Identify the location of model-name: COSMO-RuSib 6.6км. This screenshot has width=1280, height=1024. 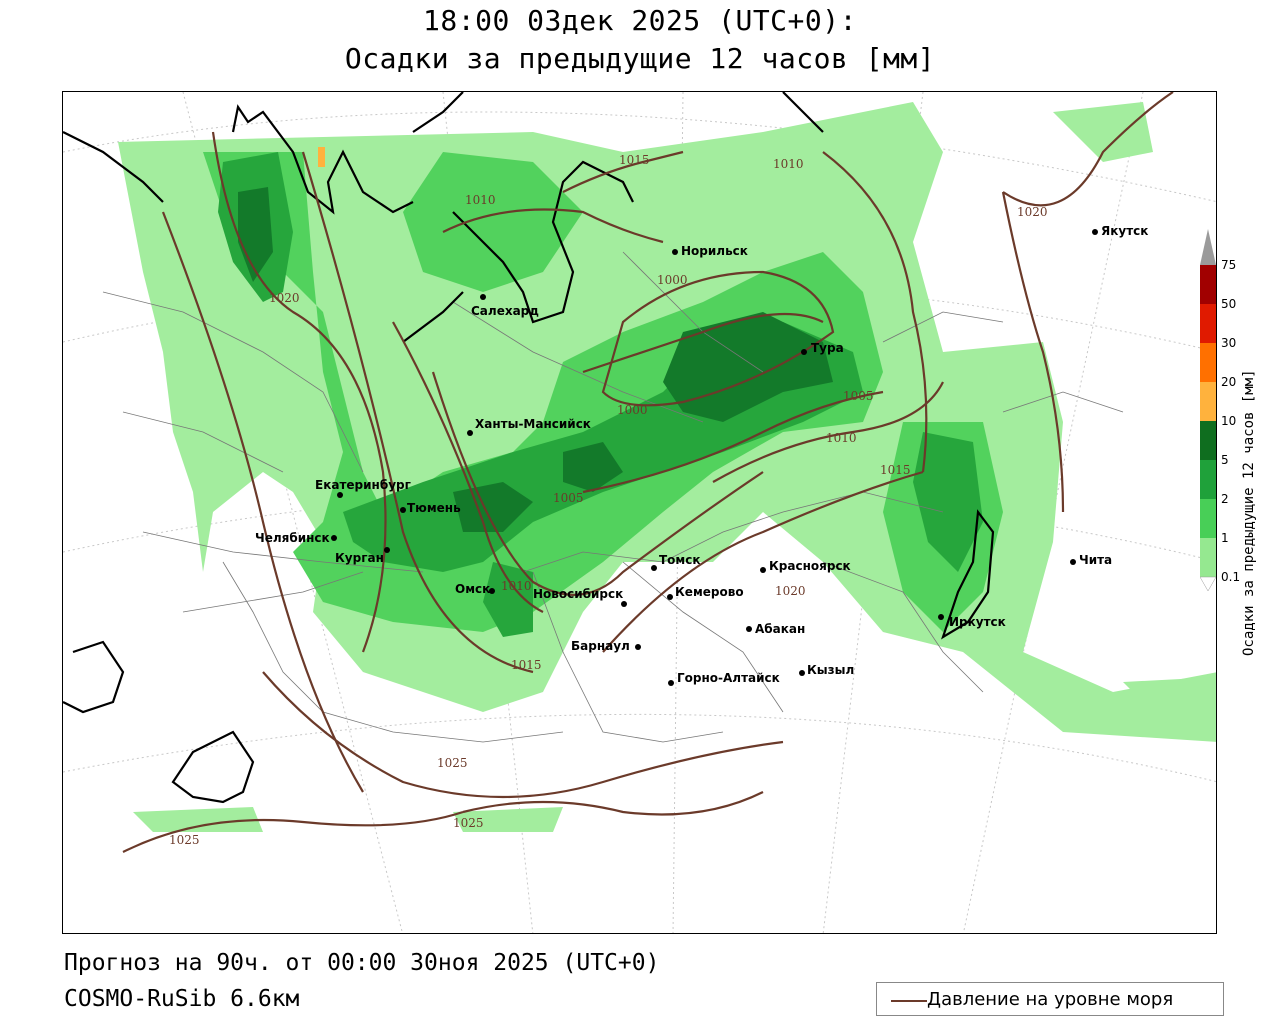
(182, 999).